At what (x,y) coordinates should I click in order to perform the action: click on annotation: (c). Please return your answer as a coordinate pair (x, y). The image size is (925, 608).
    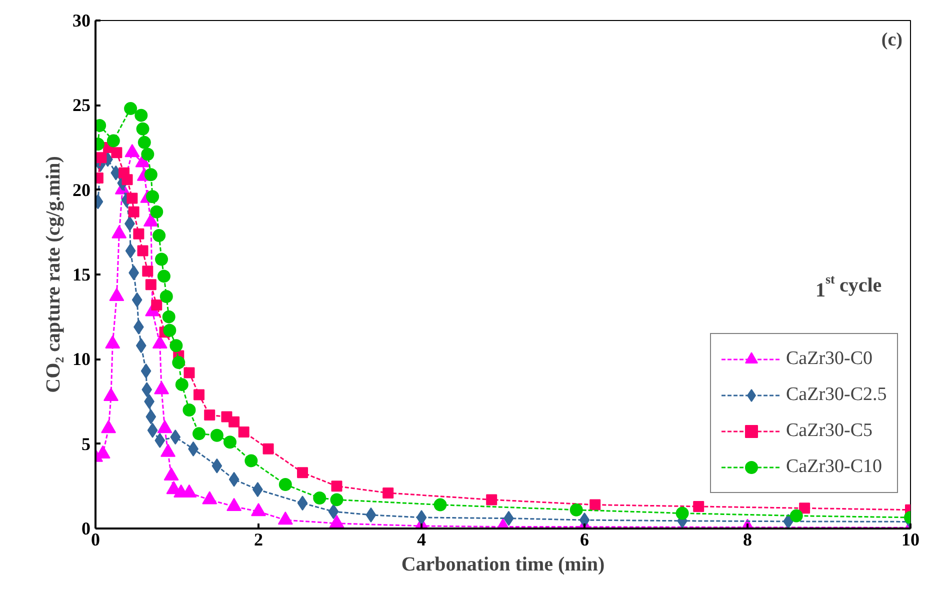
    Looking at the image, I should click on (892, 40).